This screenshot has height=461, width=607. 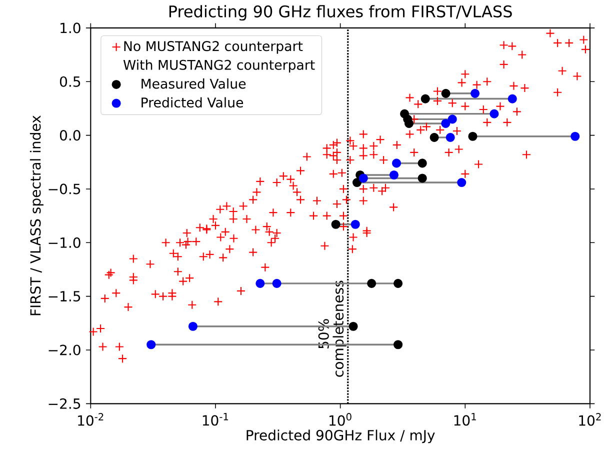 What do you see at coordinates (465, 419) in the screenshot?
I see `x-tick-label: 10$^{1}$` at bounding box center [465, 419].